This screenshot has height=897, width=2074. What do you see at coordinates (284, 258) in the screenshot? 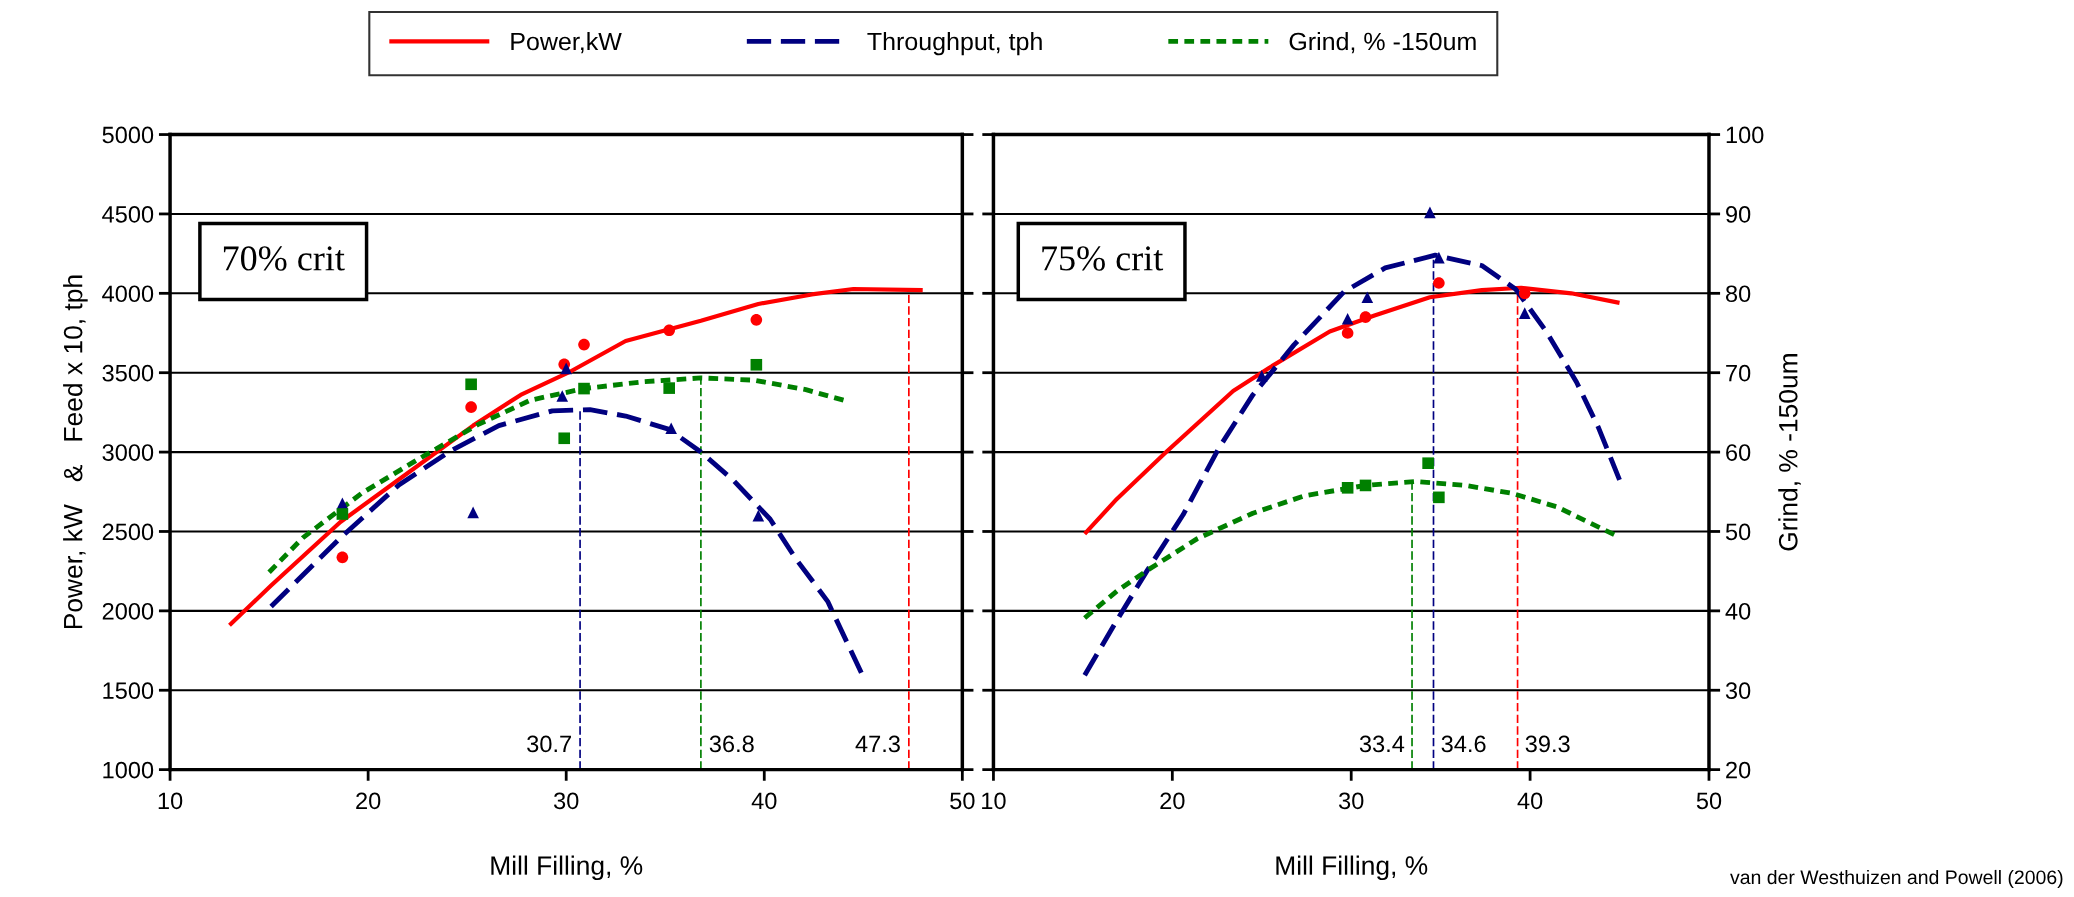
I see `annotation: 70% crit` at bounding box center [284, 258].